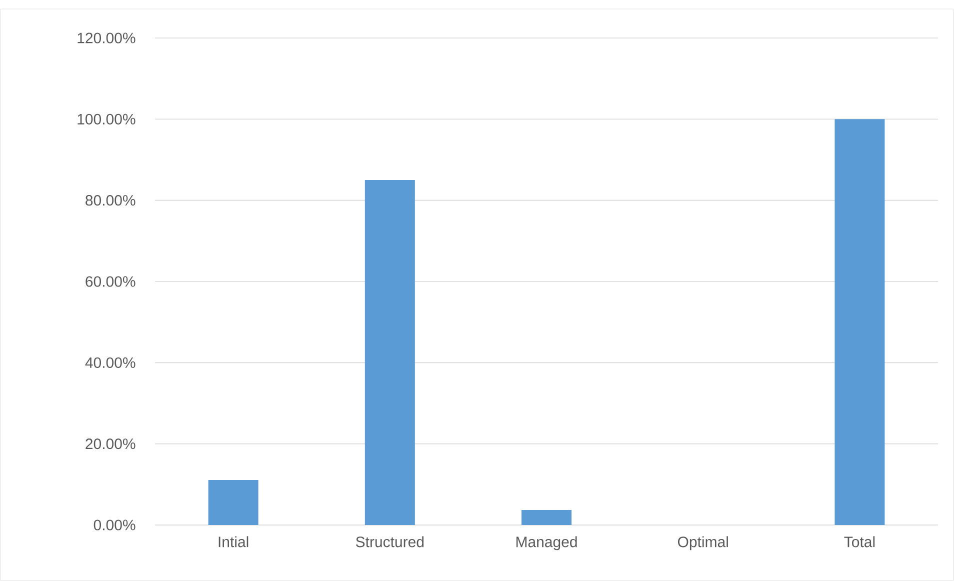 This screenshot has height=581, width=954. What do you see at coordinates (233, 542) in the screenshot?
I see `x-tick-label: Intial` at bounding box center [233, 542].